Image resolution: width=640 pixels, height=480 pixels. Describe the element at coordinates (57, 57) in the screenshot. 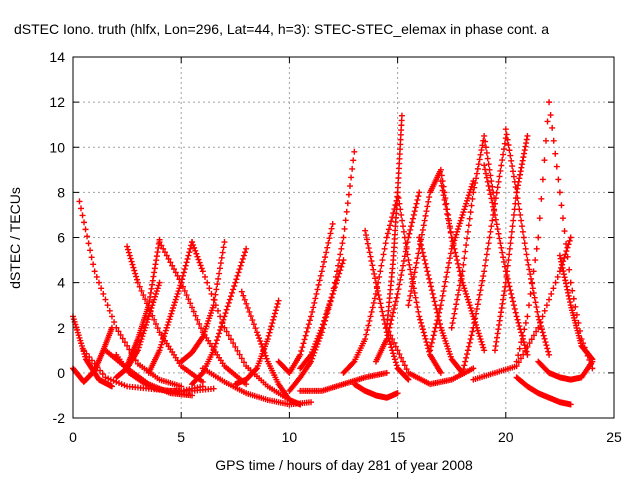

I see `y-tick-label: 14` at that location.